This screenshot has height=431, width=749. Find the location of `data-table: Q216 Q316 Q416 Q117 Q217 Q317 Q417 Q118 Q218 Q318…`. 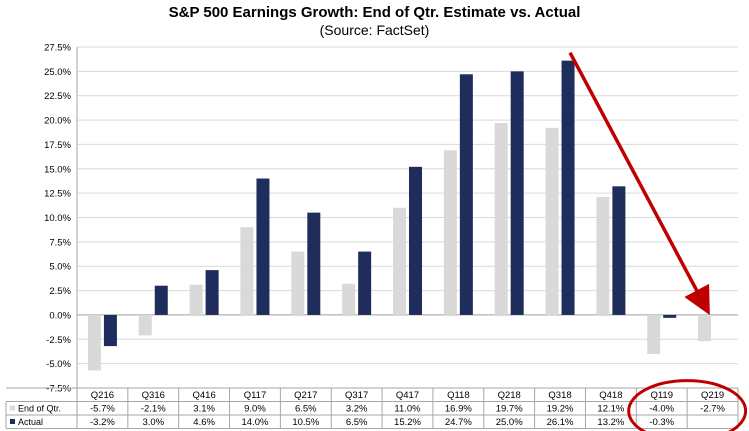

data-table: Q216 Q316 Q416 Q117 Q217 Q317 Q417 Q118 Q218 Q318… is located at coordinates (372, 408).